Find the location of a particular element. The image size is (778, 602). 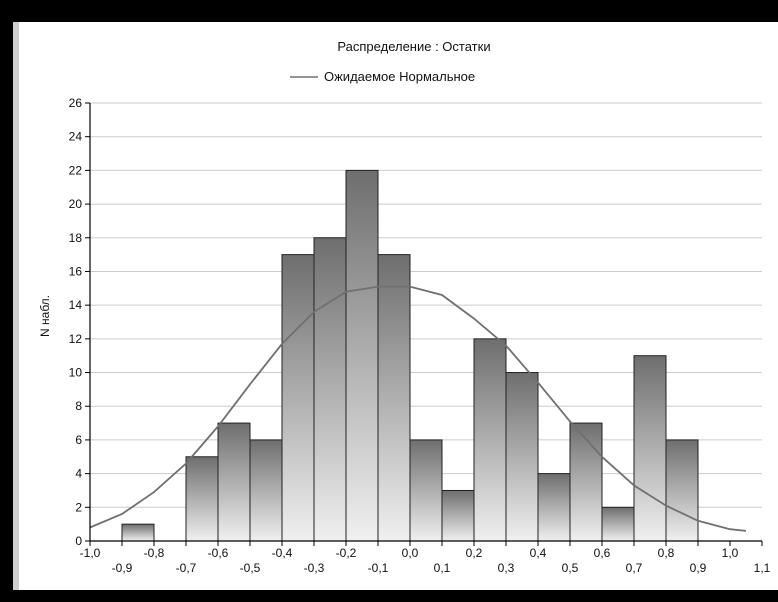

x-tick-label-lower: -0,7 is located at coordinates (186, 568).